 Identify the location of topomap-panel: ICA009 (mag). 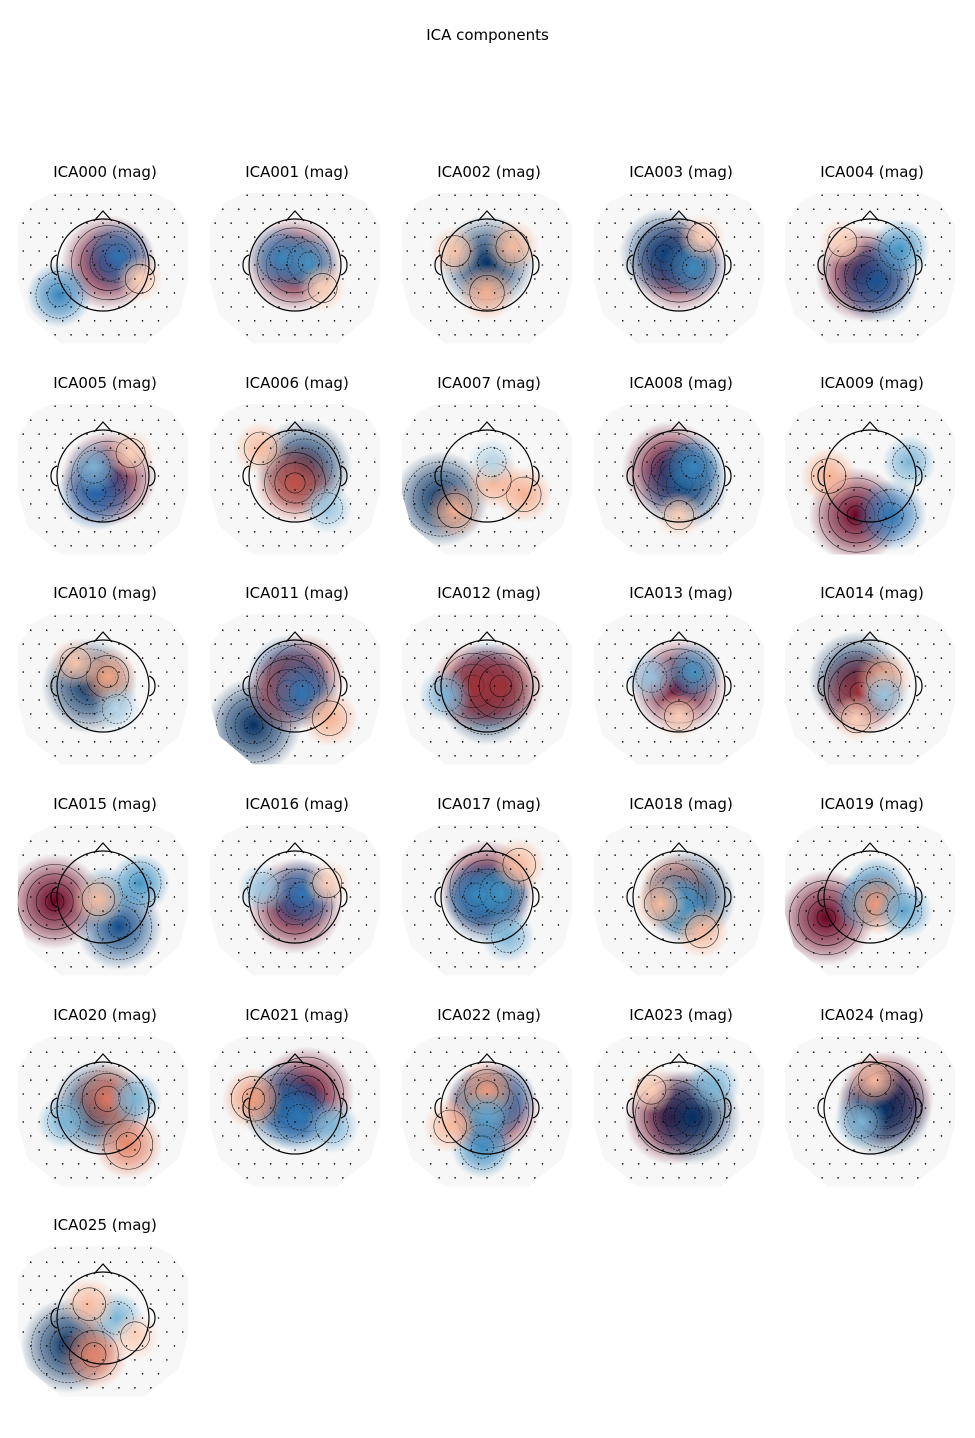
(872, 476).